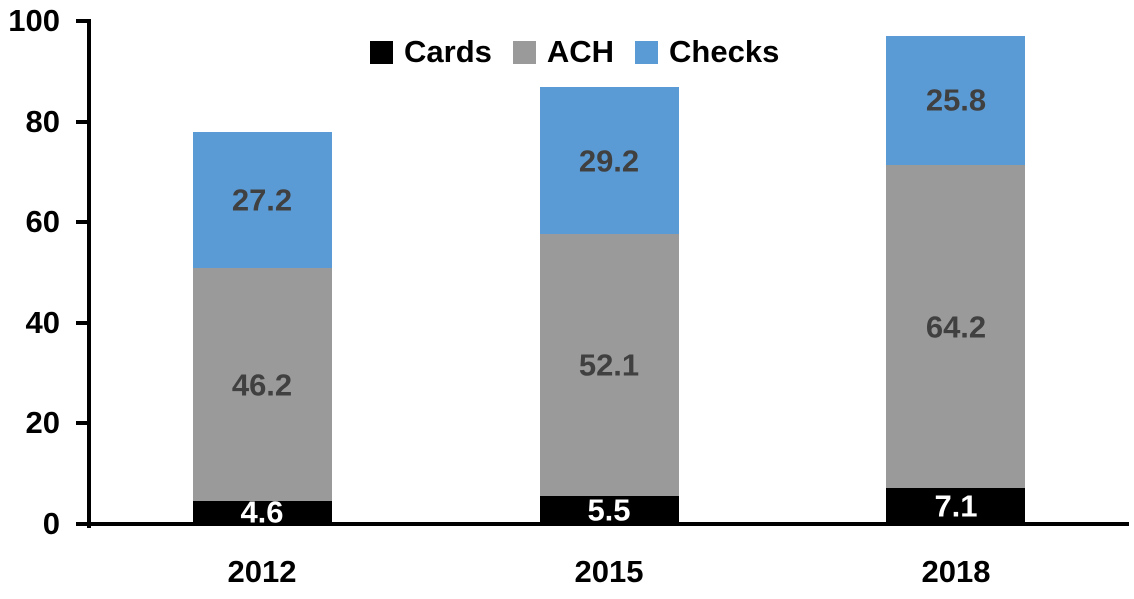 This screenshot has width=1134, height=599. What do you see at coordinates (609, 571) in the screenshot?
I see `x-axis-category-label: 2015` at bounding box center [609, 571].